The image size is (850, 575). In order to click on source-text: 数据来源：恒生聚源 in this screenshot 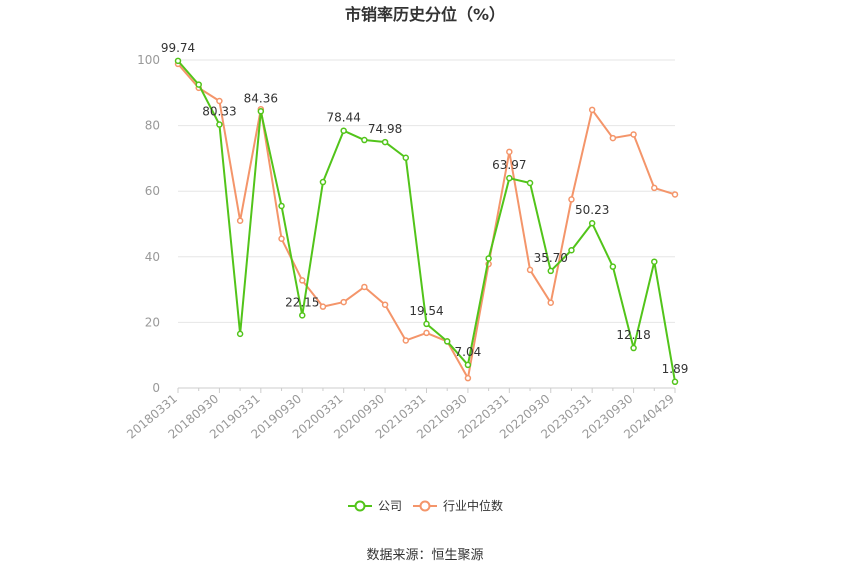, I will do `click(424, 555)`.